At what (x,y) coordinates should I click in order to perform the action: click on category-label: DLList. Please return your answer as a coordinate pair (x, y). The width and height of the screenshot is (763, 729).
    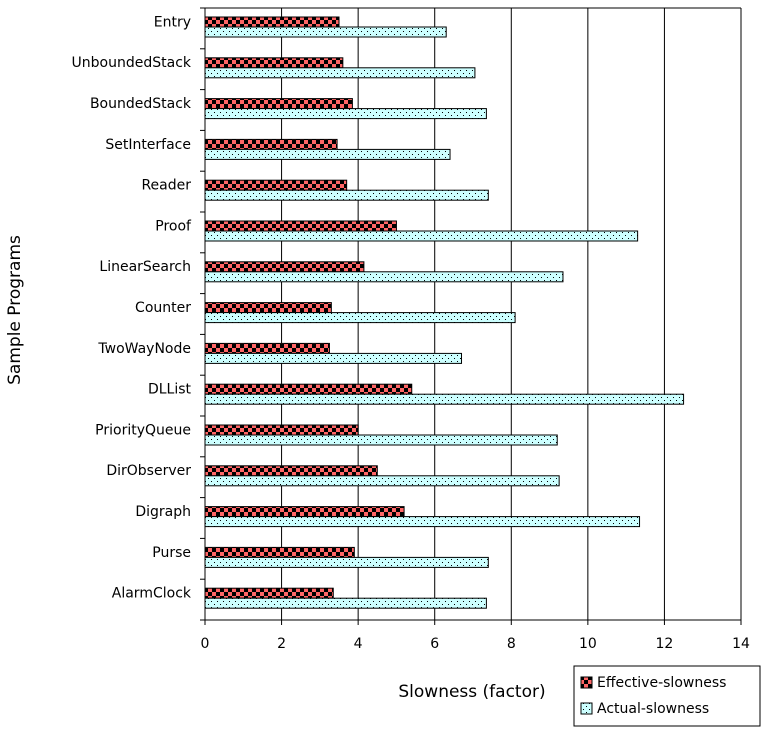
    Looking at the image, I should click on (170, 390).